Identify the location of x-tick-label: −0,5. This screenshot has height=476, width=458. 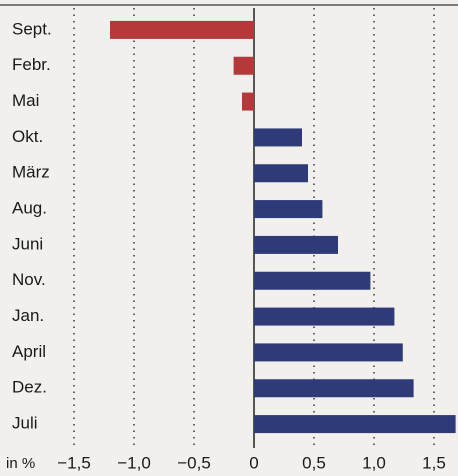
(194, 462).